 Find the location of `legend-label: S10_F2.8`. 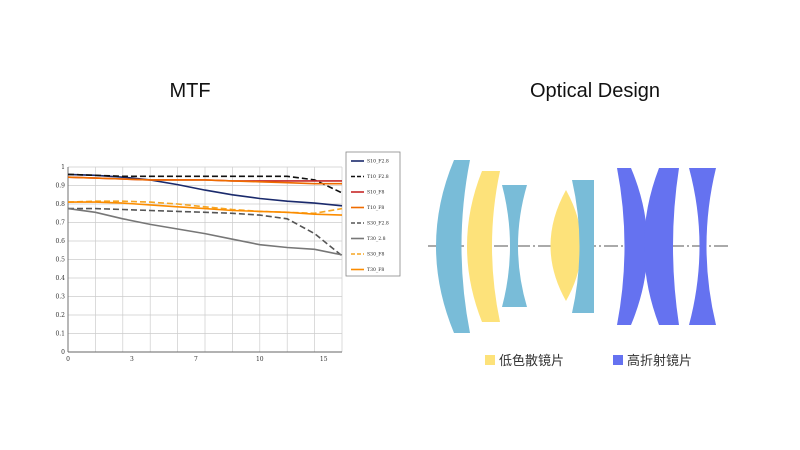

legend-label: S10_F2.8 is located at coordinates (378, 162).